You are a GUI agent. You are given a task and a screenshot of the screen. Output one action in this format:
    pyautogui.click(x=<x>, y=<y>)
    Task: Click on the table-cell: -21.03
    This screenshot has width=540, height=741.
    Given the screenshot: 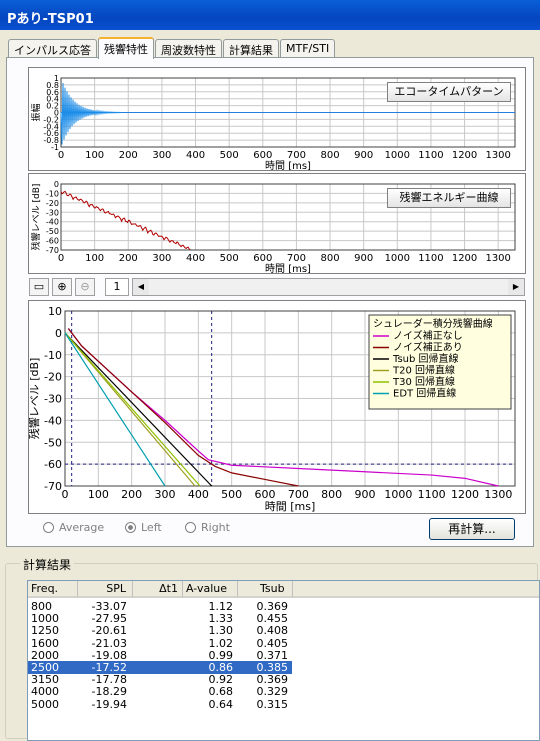 What is the action you would take?
    pyautogui.click(x=102, y=643)
    